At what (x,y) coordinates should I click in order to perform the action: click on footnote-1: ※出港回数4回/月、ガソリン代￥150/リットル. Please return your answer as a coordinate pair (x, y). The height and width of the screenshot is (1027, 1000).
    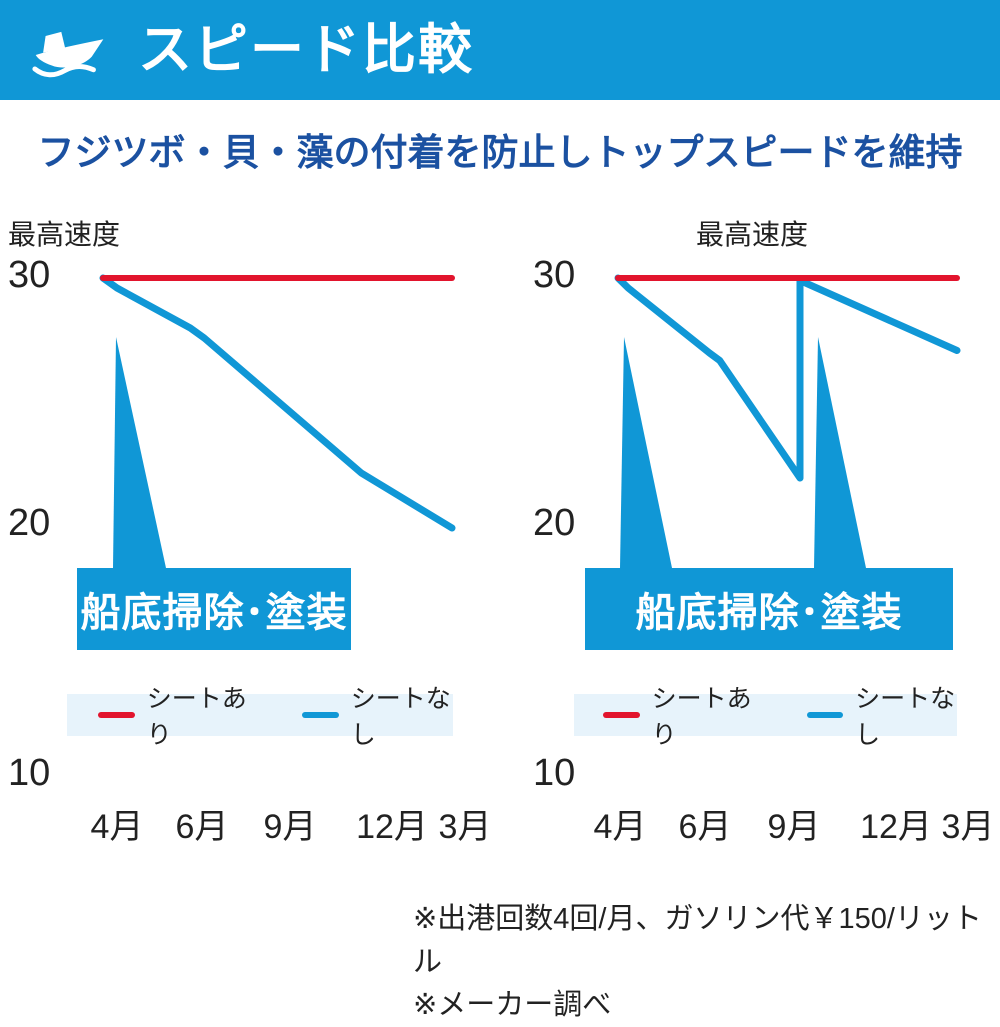
    Looking at the image, I should click on (697, 940).